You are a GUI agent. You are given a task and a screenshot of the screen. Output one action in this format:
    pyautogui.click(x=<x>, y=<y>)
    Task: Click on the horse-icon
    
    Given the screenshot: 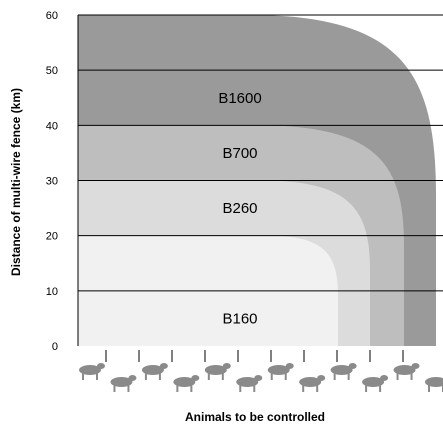 What is the action you would take?
    pyautogui.click(x=123, y=383)
    